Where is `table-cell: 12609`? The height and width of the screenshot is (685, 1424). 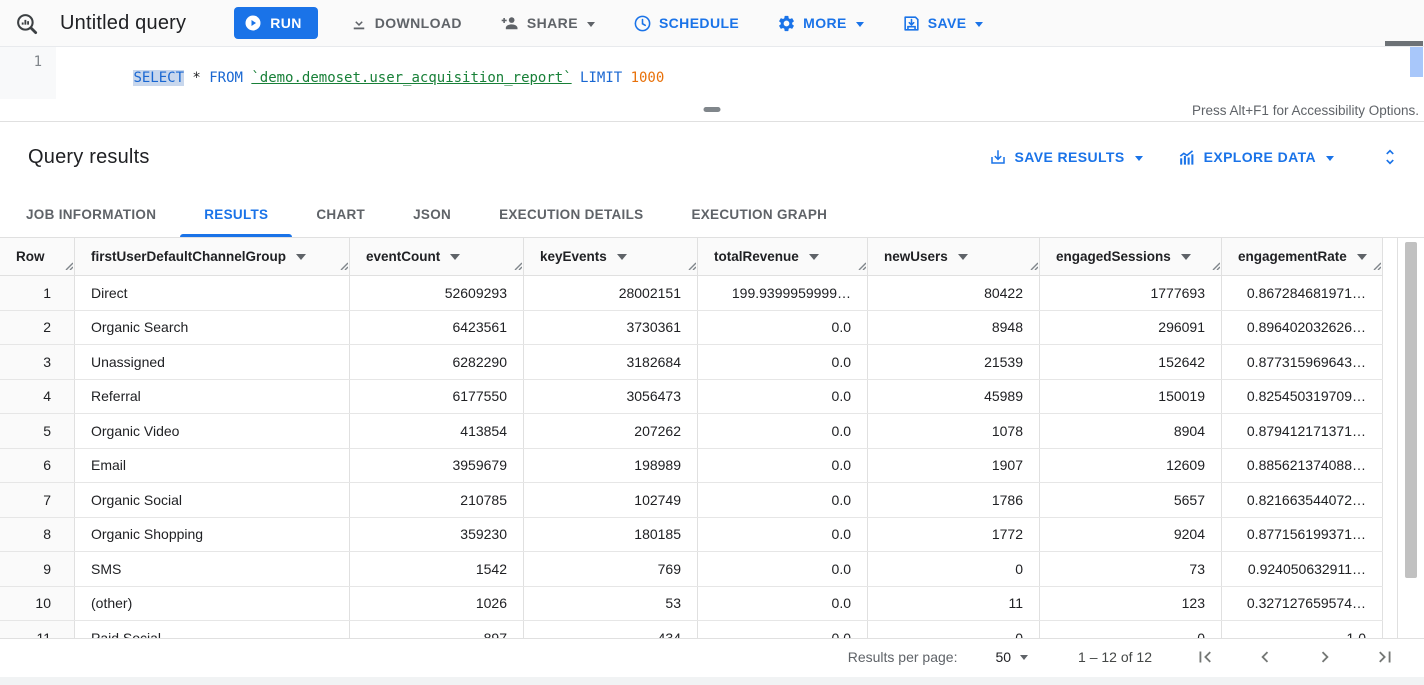 table-cell: 12609 is located at coordinates (1131, 465).